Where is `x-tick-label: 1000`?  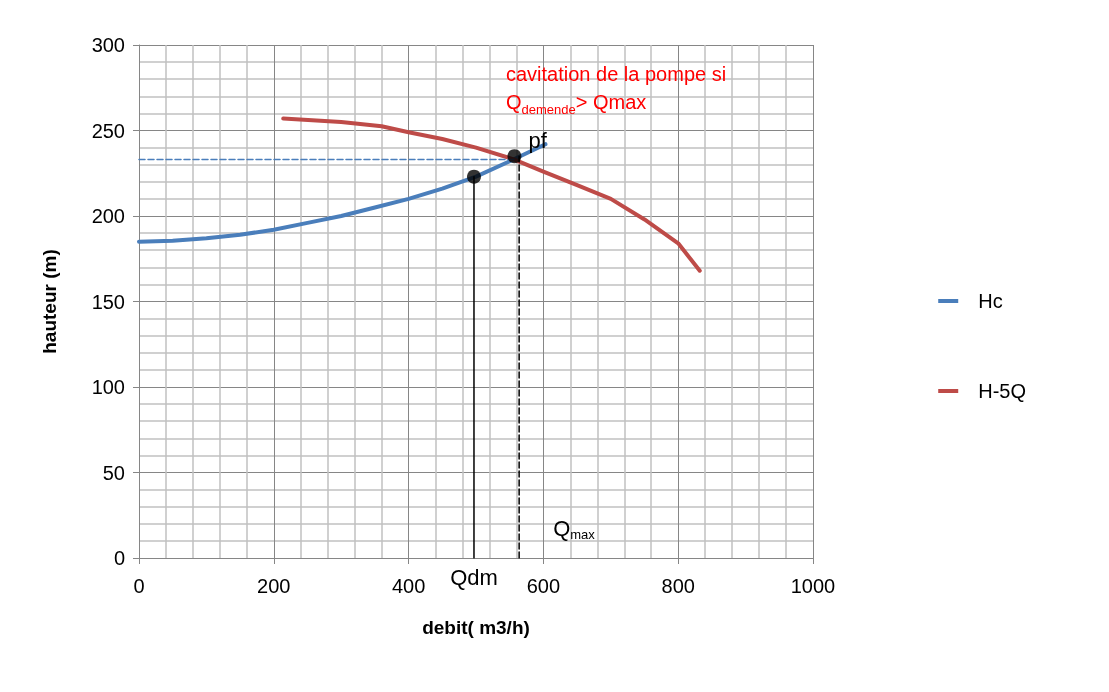
x-tick-label: 1000 is located at coordinates (813, 586).